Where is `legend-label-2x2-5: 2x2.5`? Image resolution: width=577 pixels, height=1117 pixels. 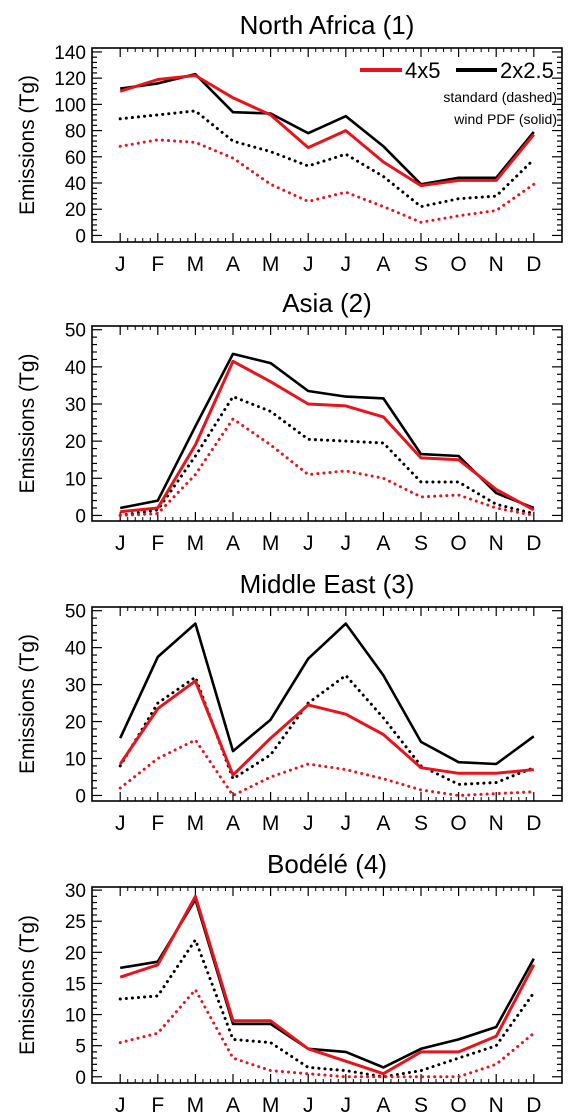
legend-label-2x2-5: 2x2.5 is located at coordinates (527, 70).